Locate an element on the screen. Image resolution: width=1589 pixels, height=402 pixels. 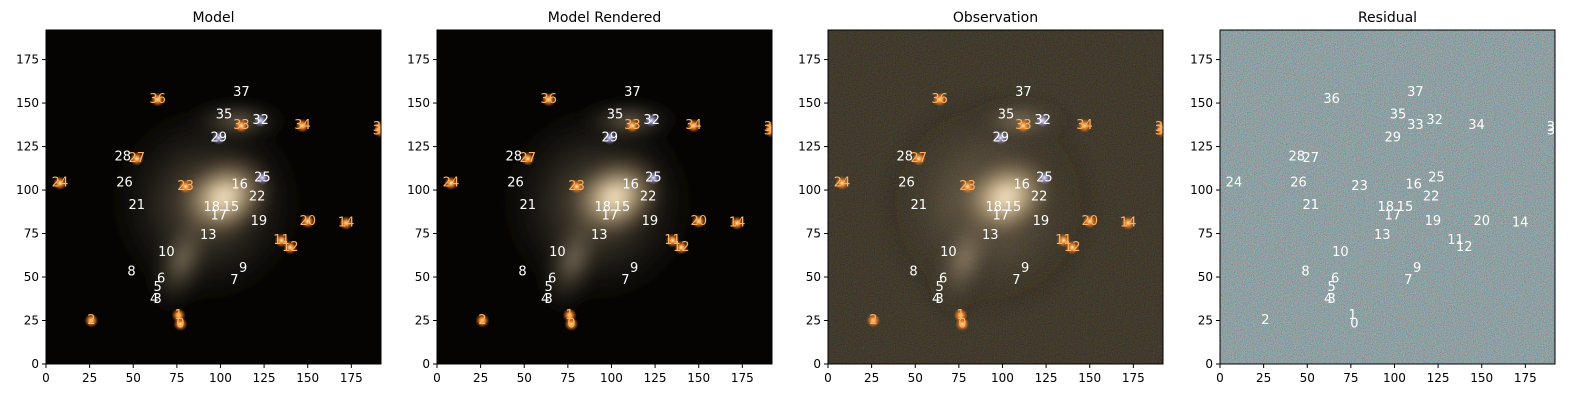
source-label-30: 30 is located at coordinates (1555, 130).